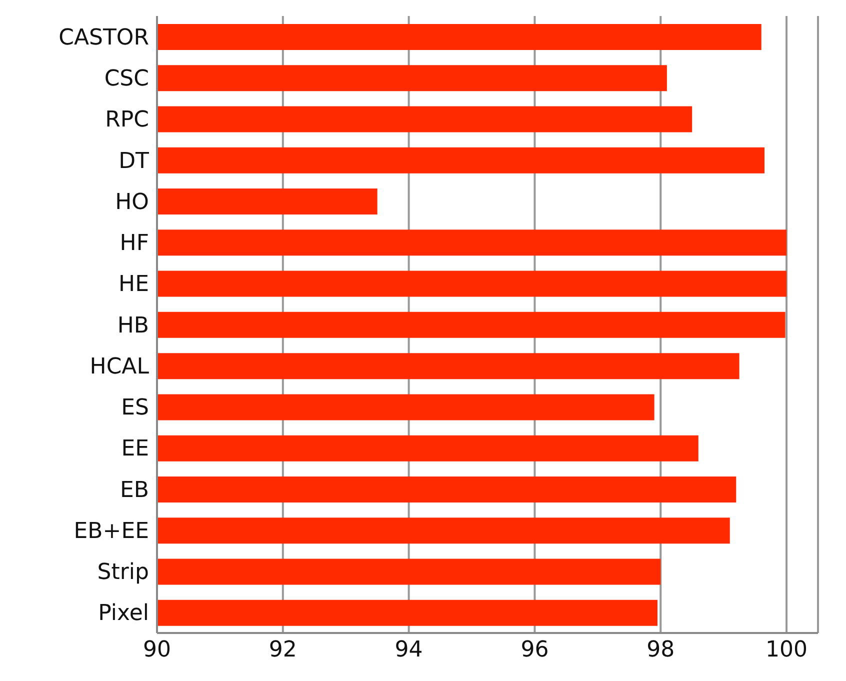 The image size is (846, 681). I want to click on y-tick-label: CSC, so click(126, 79).